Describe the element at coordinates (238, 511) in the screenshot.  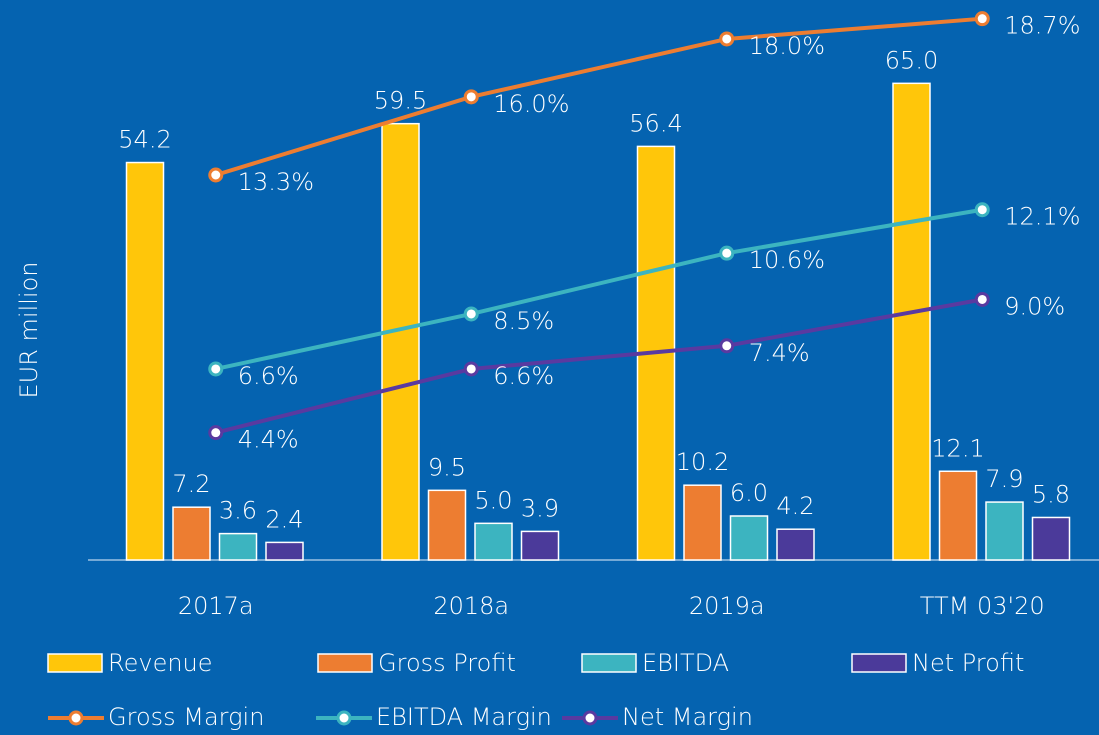
I see `bar-label: 3.6` at that location.